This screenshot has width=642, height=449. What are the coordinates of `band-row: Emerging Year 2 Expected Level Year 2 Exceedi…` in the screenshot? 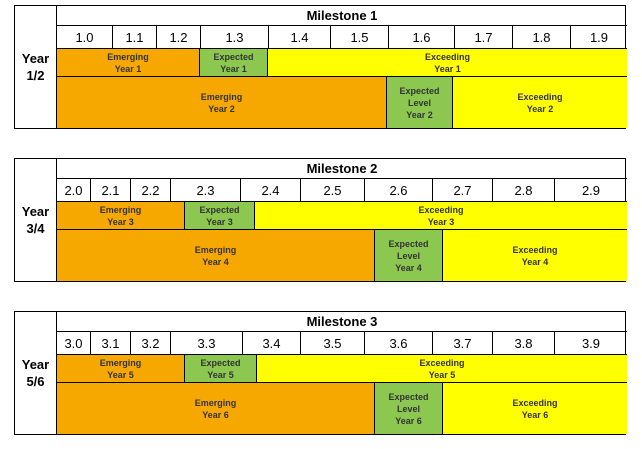 It's located at (342, 102).